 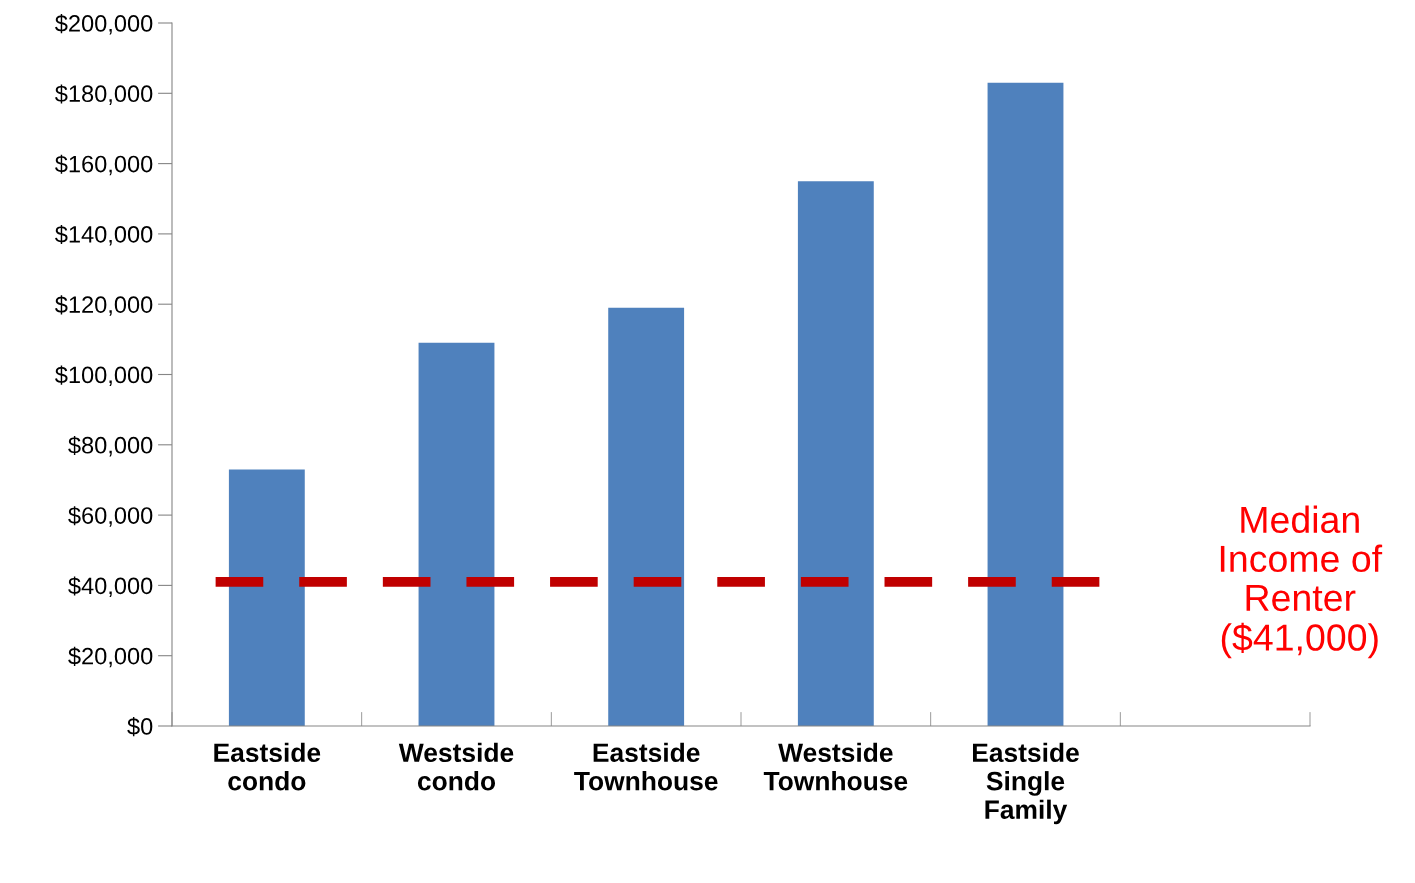 What do you see at coordinates (1026, 783) in the screenshot?
I see `x-tick-label: Eastside Single Family` at bounding box center [1026, 783].